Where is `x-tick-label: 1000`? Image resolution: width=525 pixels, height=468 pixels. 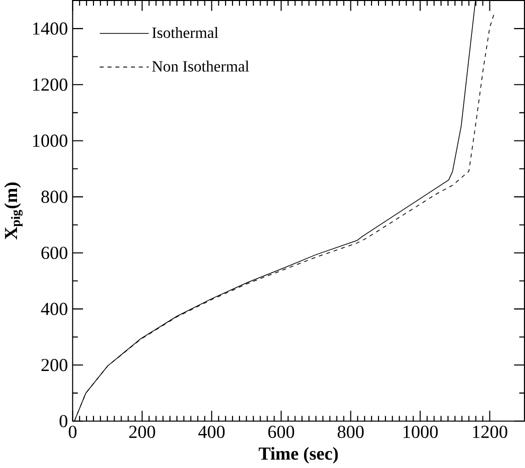
x-tick-label: 1000 is located at coordinates (421, 432).